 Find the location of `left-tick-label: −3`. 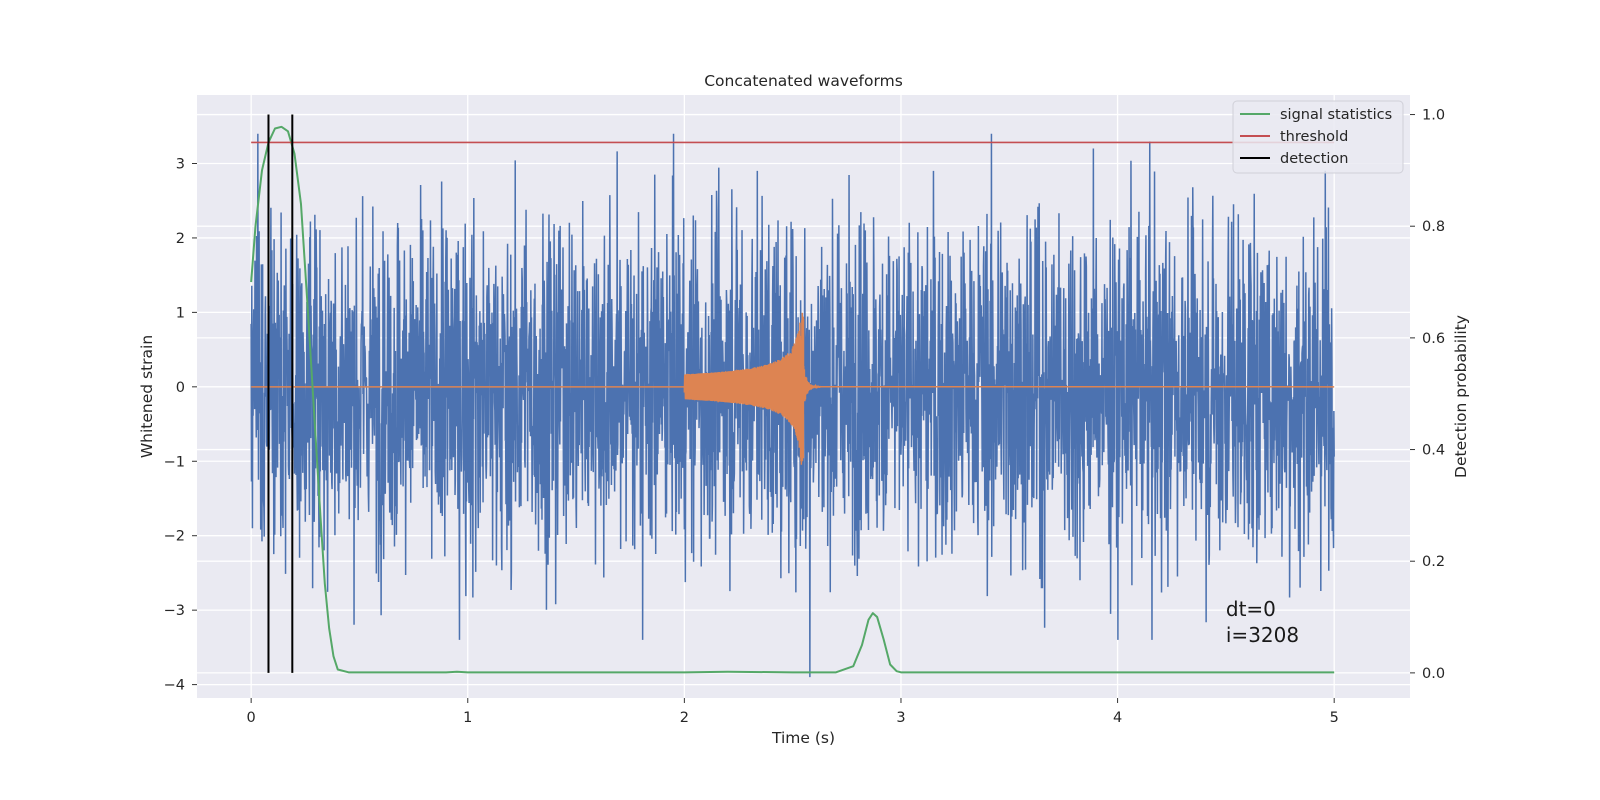

left-tick-label: −3 is located at coordinates (174, 611).